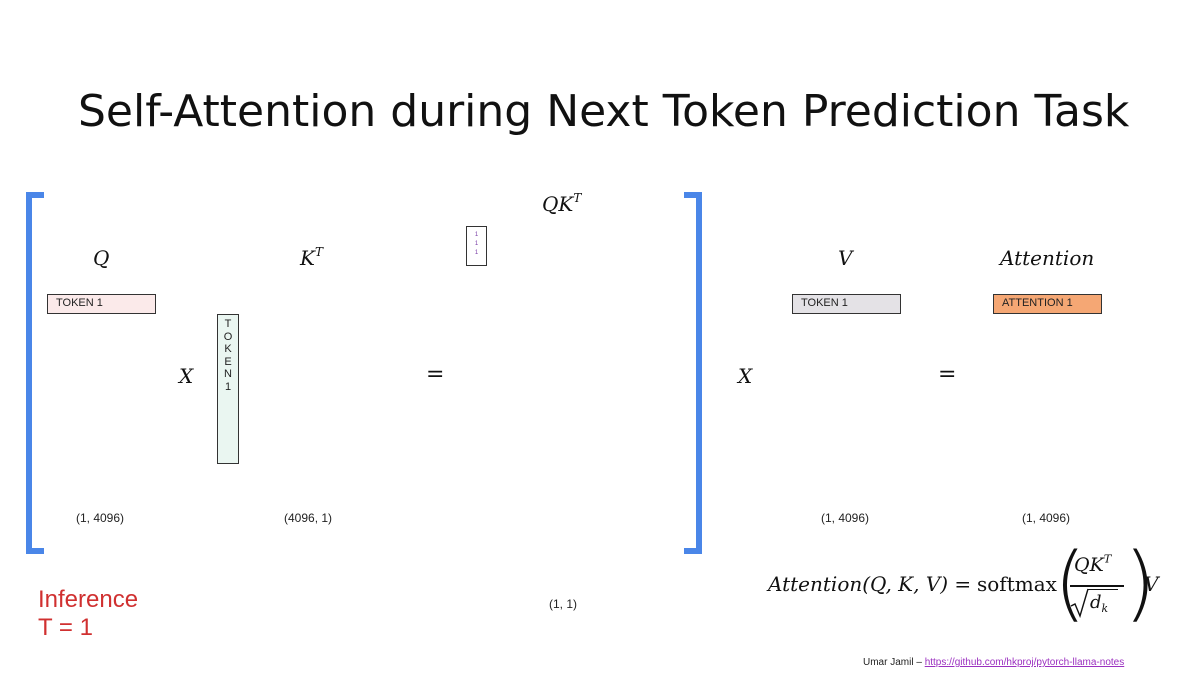 This screenshot has width=1200, height=675. I want to click on right-bracket, so click(693, 373).